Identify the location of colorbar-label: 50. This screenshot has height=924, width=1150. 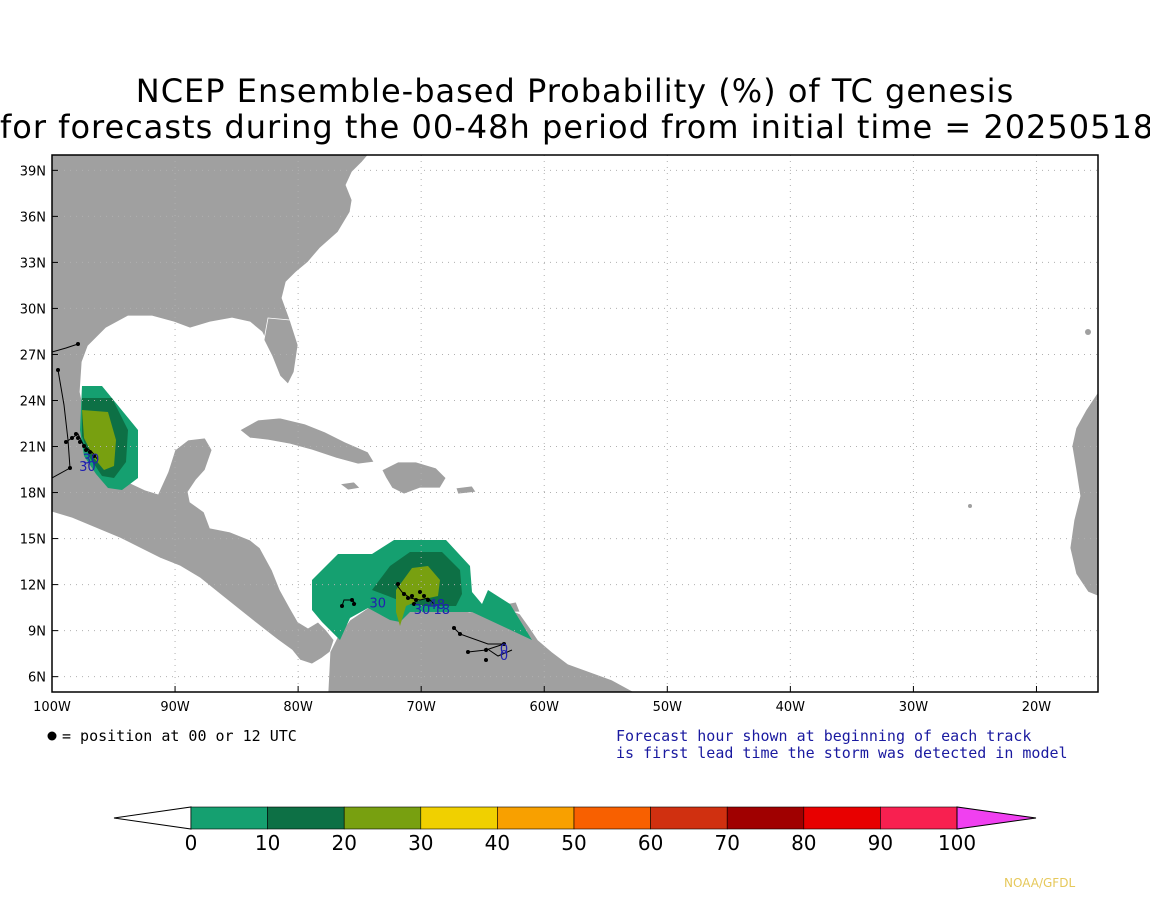
(573, 843).